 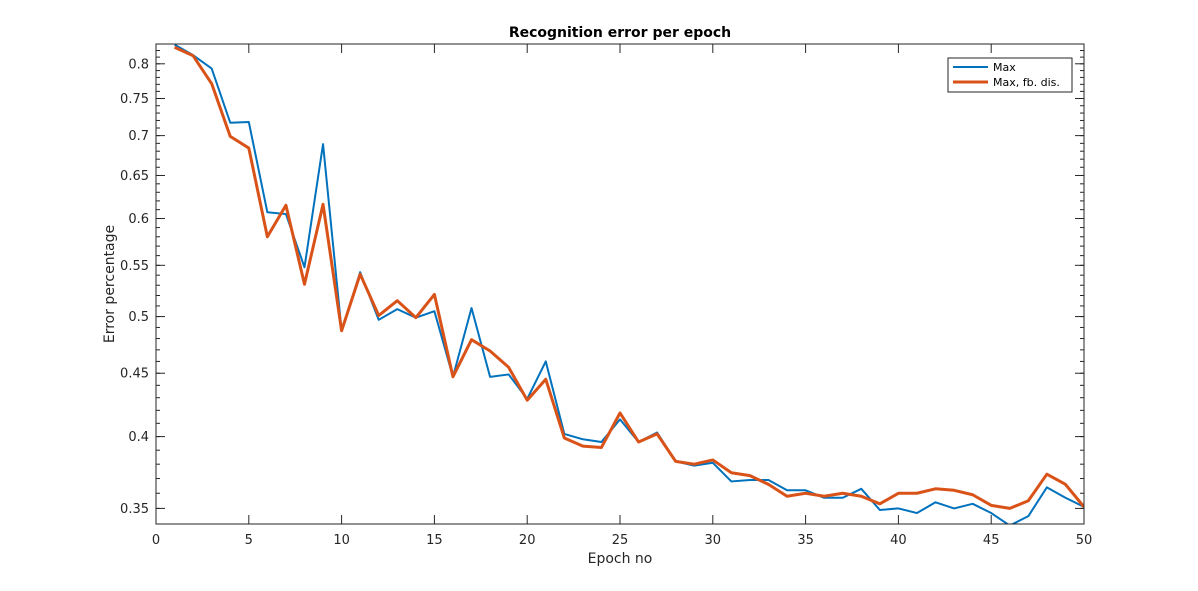 I want to click on legend-label-max: Max, so click(x=1004, y=67).